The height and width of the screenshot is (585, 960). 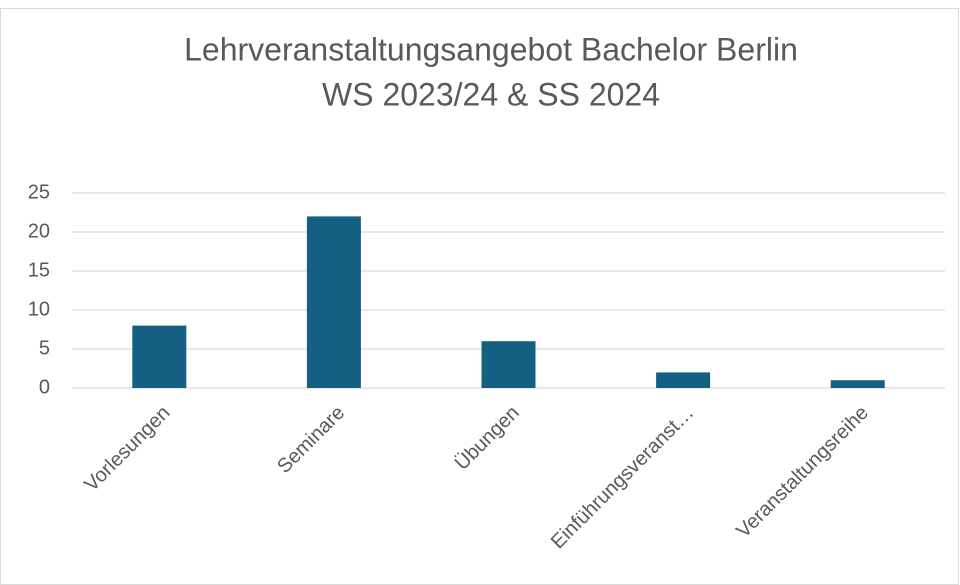 I want to click on y-tick-label: 10, so click(x=39, y=309).